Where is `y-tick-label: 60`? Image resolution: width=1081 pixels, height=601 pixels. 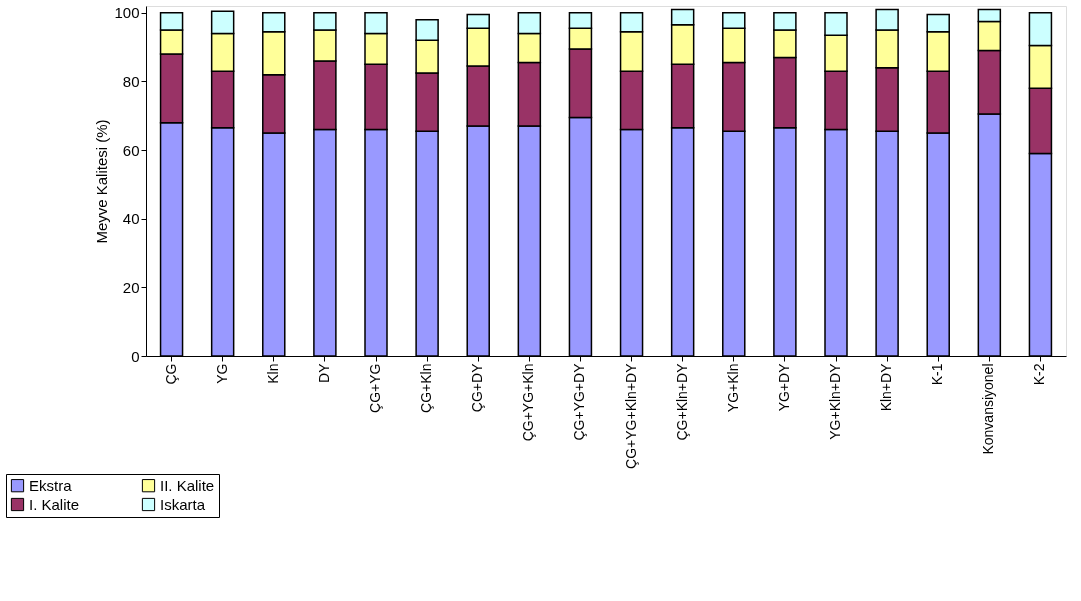 y-tick-label: 60 is located at coordinates (131, 150).